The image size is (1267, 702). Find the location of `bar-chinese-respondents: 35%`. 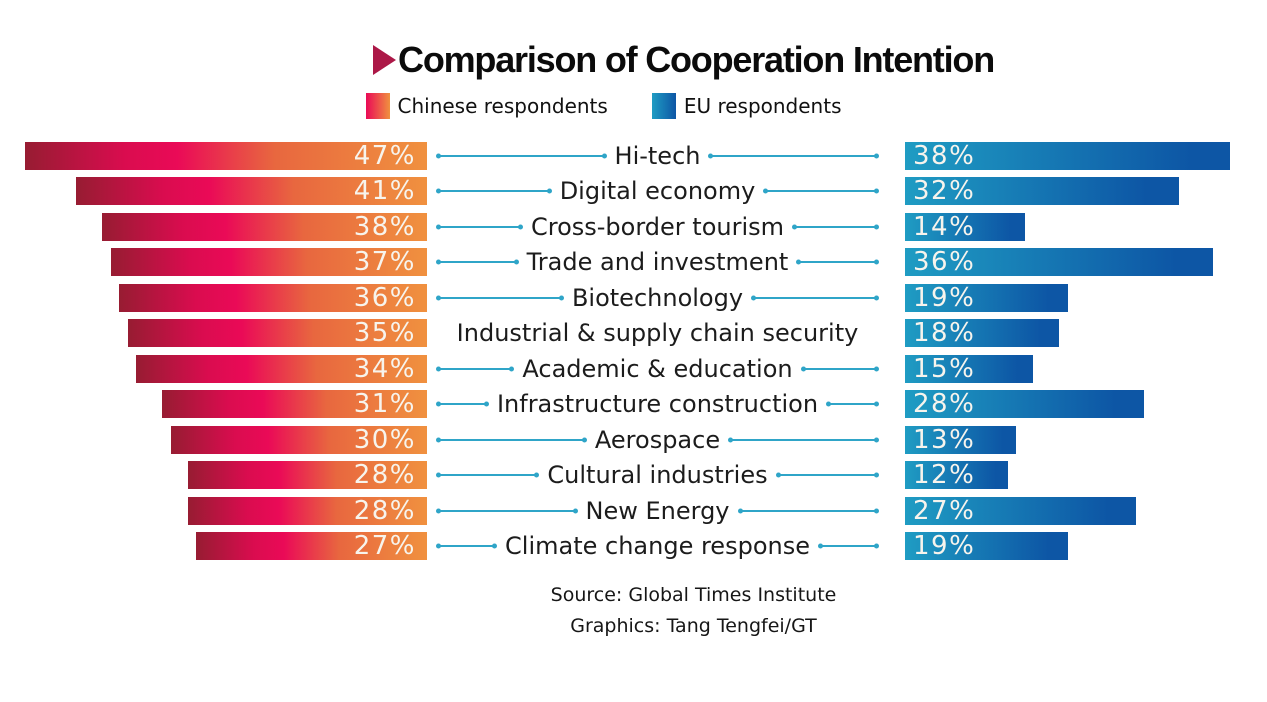

bar-chinese-respondents: 35% is located at coordinates (277, 333).